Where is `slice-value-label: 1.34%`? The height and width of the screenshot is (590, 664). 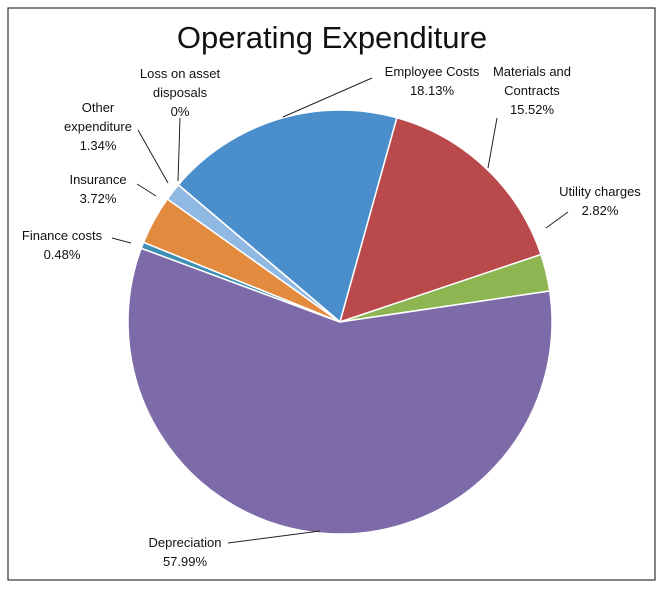 slice-value-label: 1.34% is located at coordinates (98, 145).